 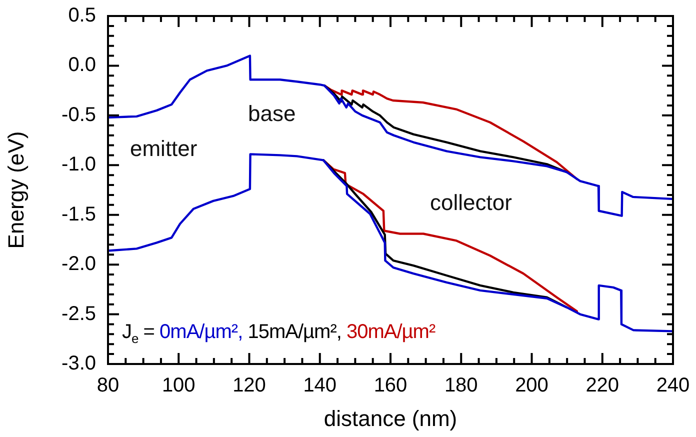 What do you see at coordinates (79, 214) in the screenshot?
I see `y-tick-label: -1.5` at bounding box center [79, 214].